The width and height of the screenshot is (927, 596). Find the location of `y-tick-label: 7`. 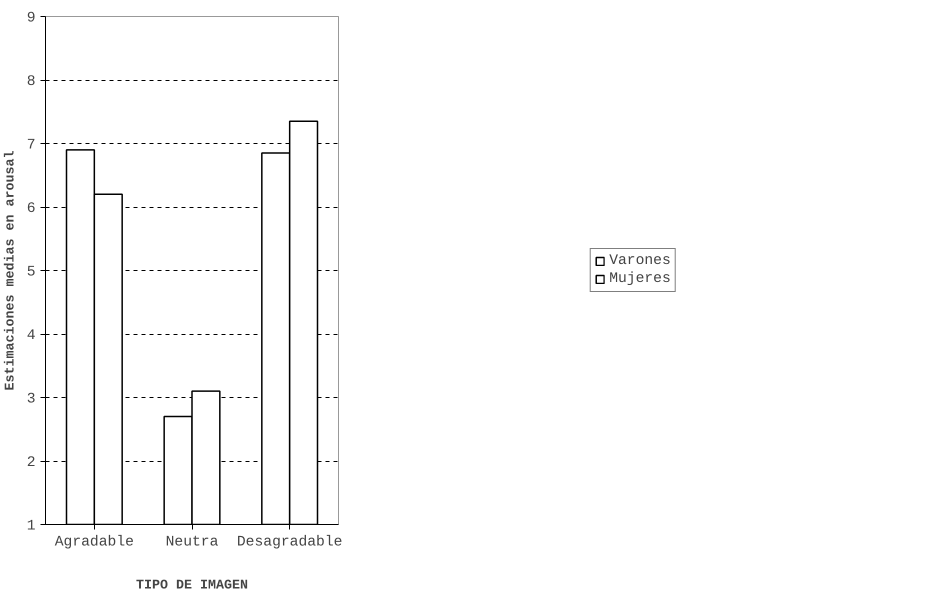

y-tick-label: 7 is located at coordinates (31, 146).